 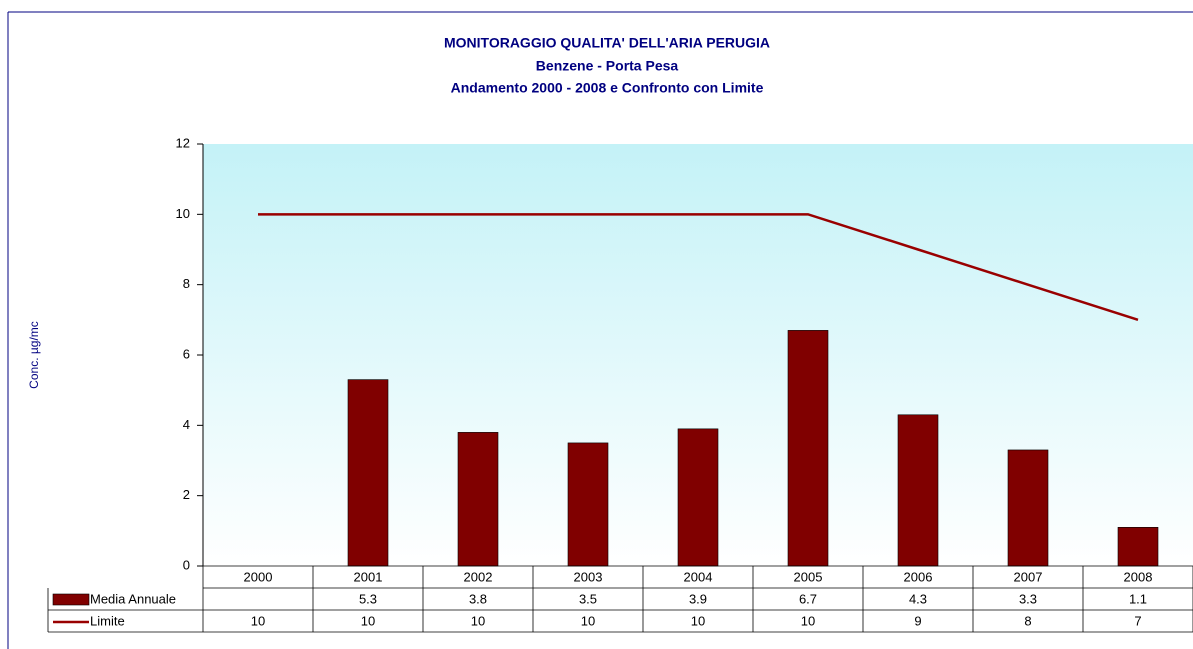 I want to click on table-value: 6.7, so click(x=808, y=598).